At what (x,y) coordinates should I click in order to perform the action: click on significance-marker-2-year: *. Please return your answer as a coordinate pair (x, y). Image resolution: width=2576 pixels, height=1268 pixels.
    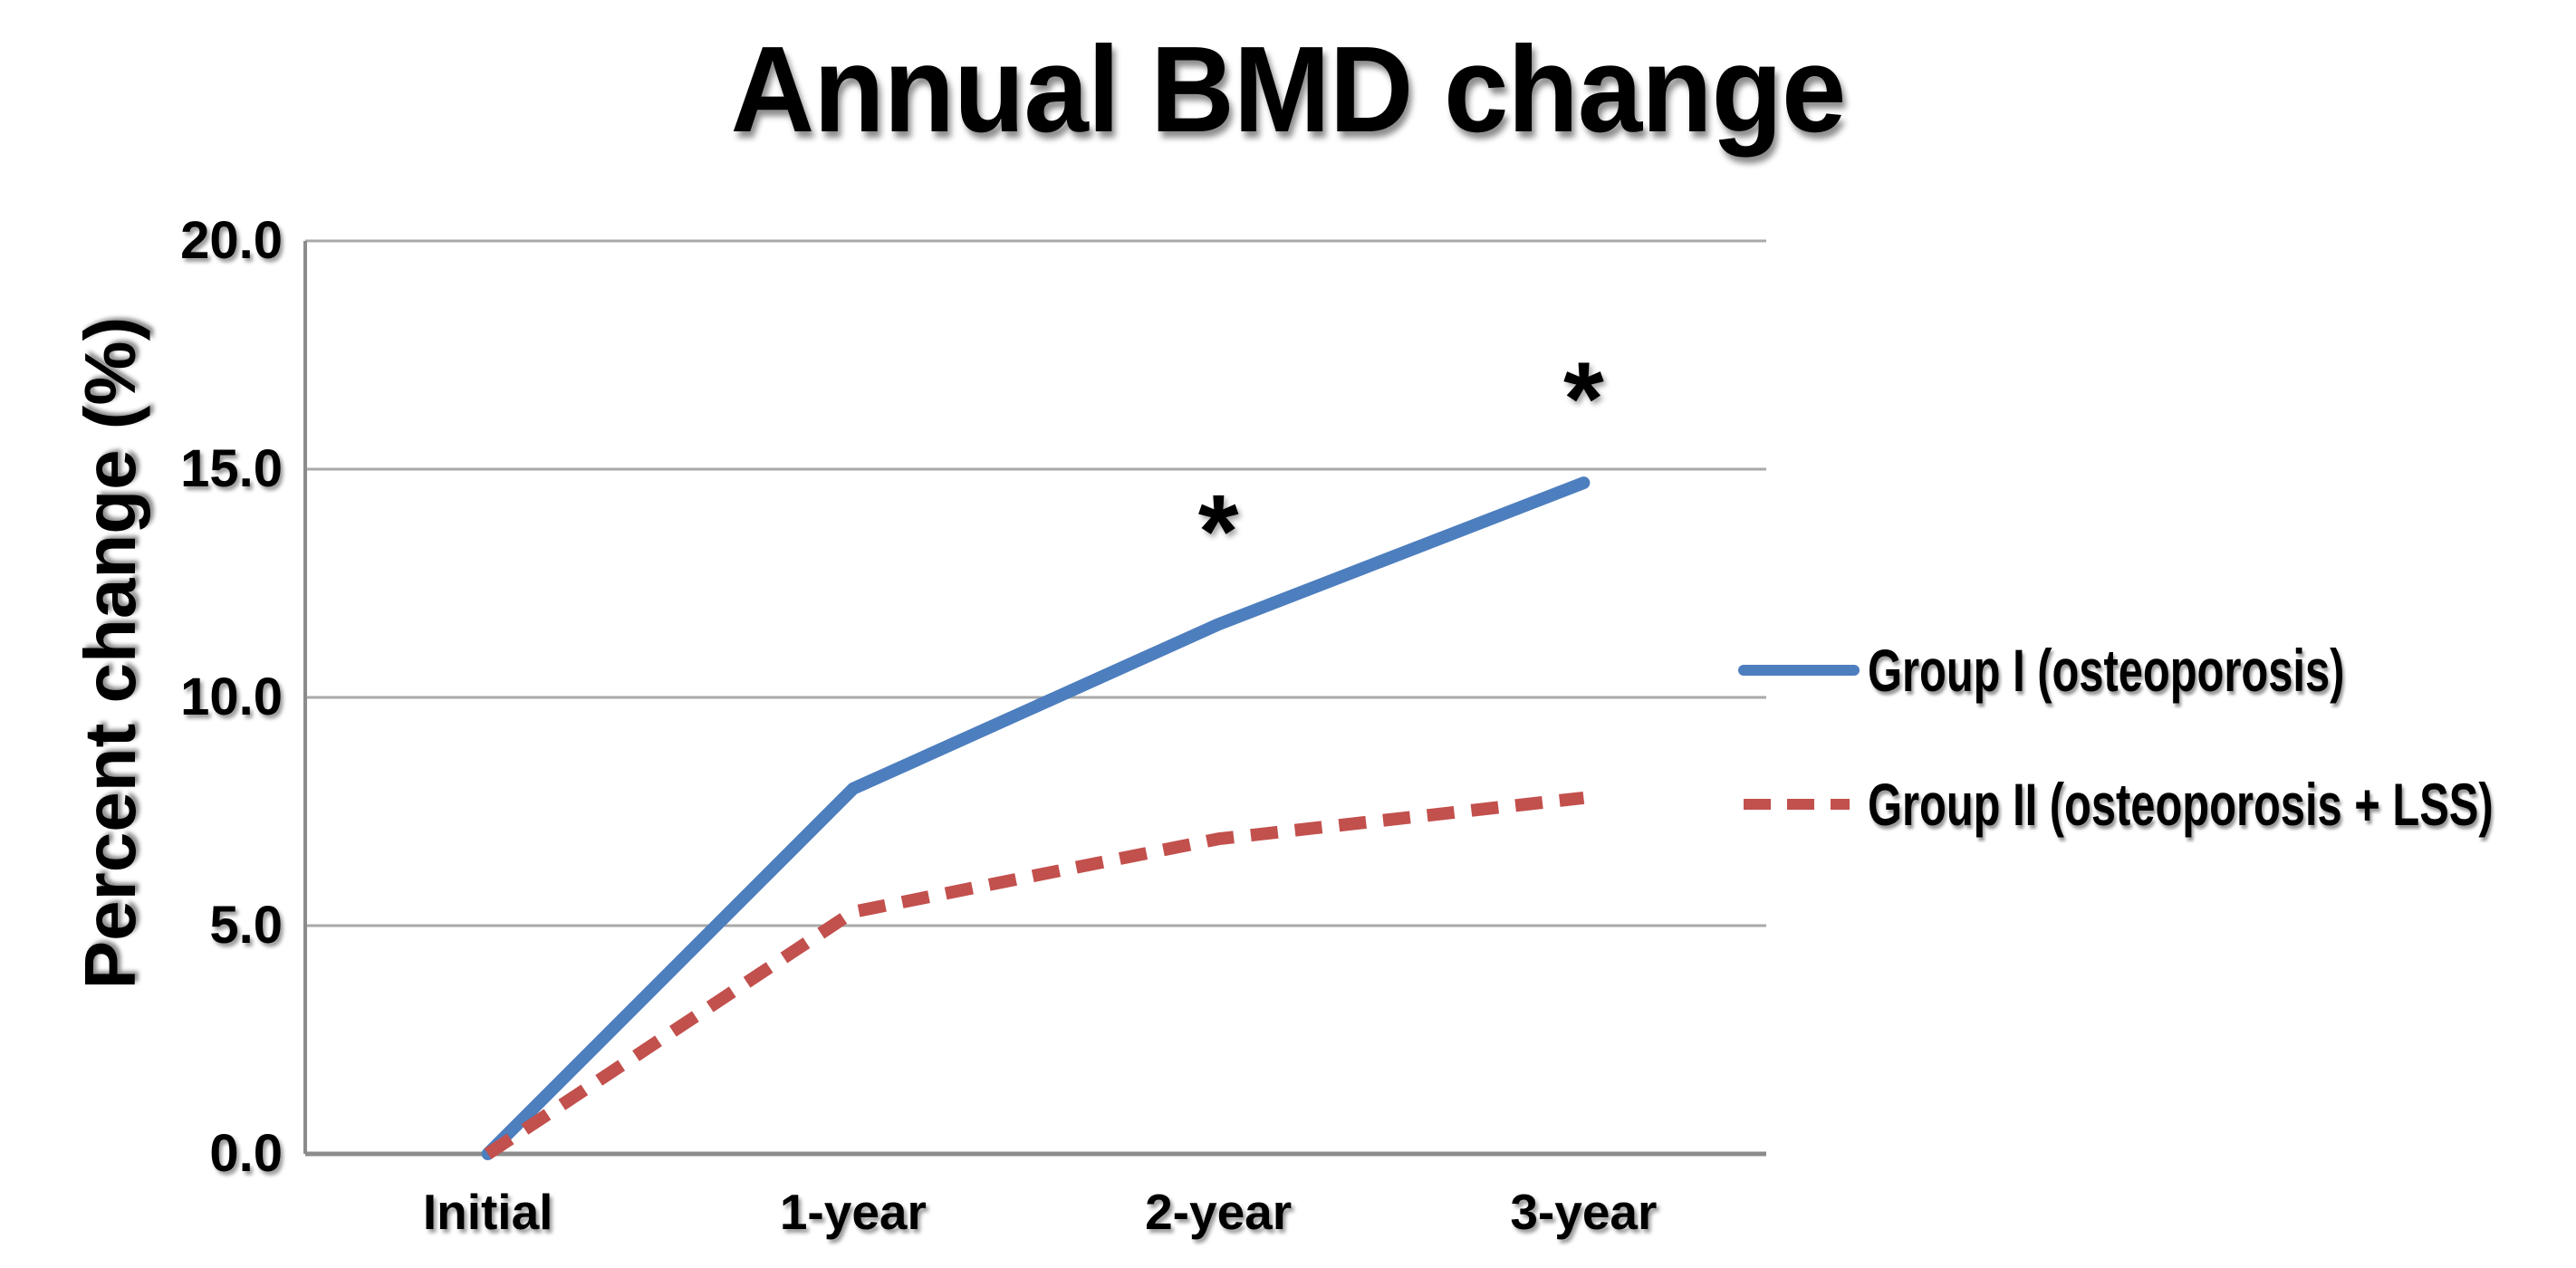
    Looking at the image, I should click on (1218, 532).